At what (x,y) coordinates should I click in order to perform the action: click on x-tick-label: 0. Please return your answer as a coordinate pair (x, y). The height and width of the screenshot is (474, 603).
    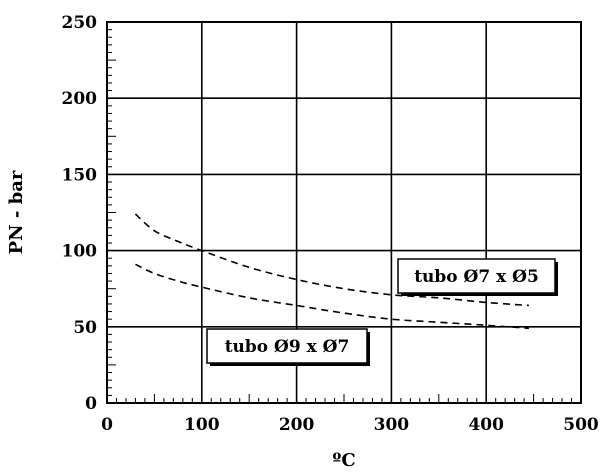
    Looking at the image, I should click on (107, 425).